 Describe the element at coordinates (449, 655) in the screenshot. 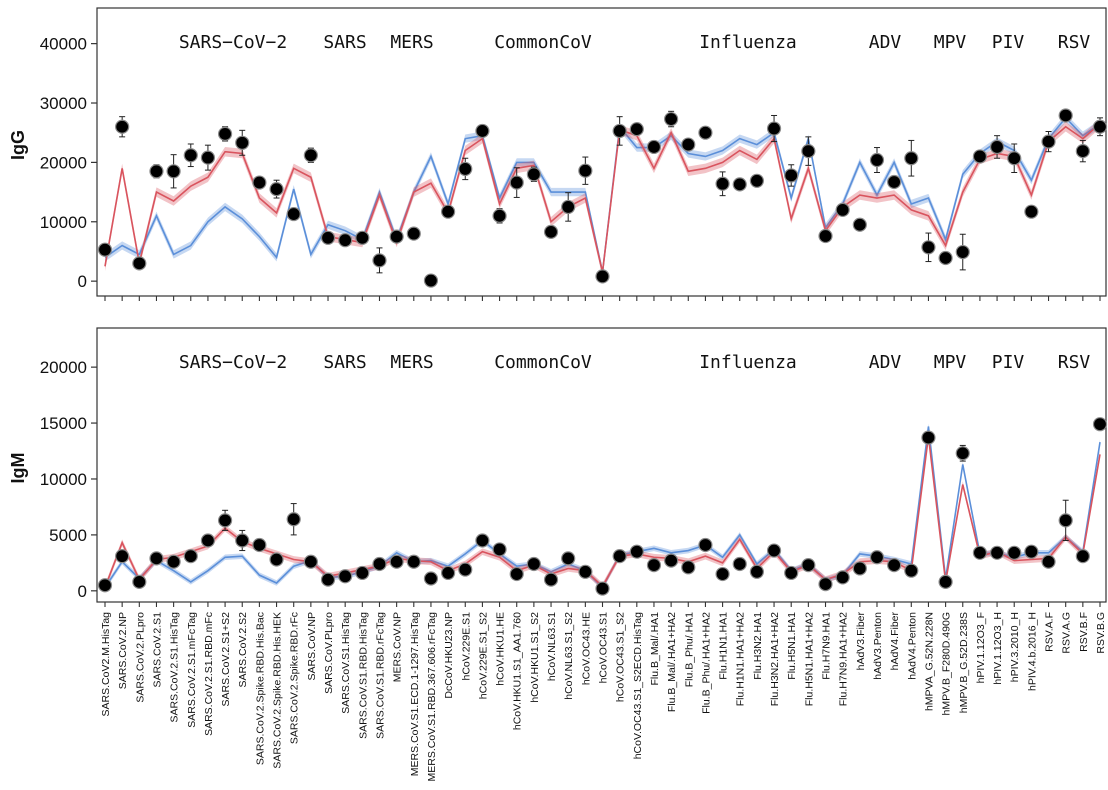

I see `x-tick-label: DcCoV.HKU23.NP` at that location.